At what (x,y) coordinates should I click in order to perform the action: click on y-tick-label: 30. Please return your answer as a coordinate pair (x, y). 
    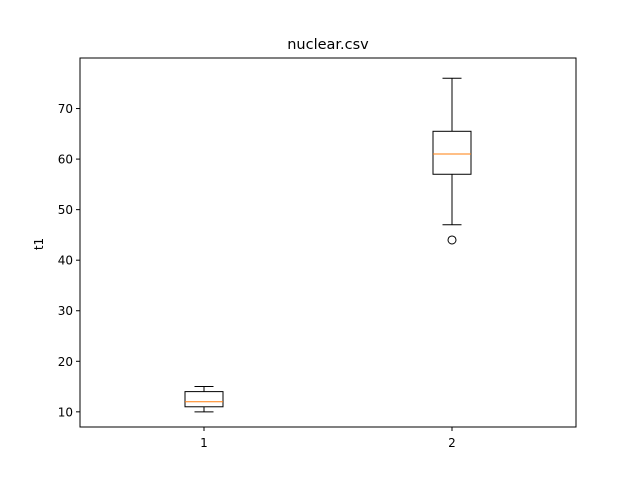
    Looking at the image, I should click on (65, 311).